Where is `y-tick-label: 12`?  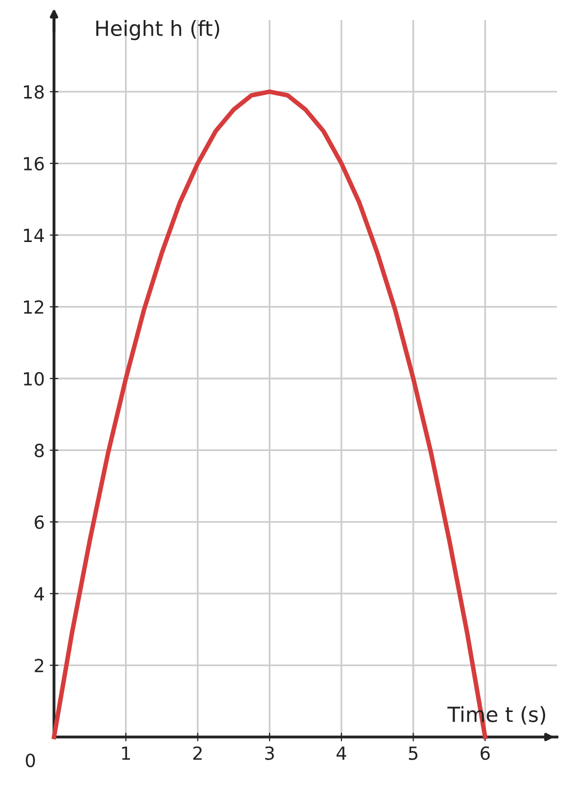
y-tick-label: 12 is located at coordinates (34, 307).